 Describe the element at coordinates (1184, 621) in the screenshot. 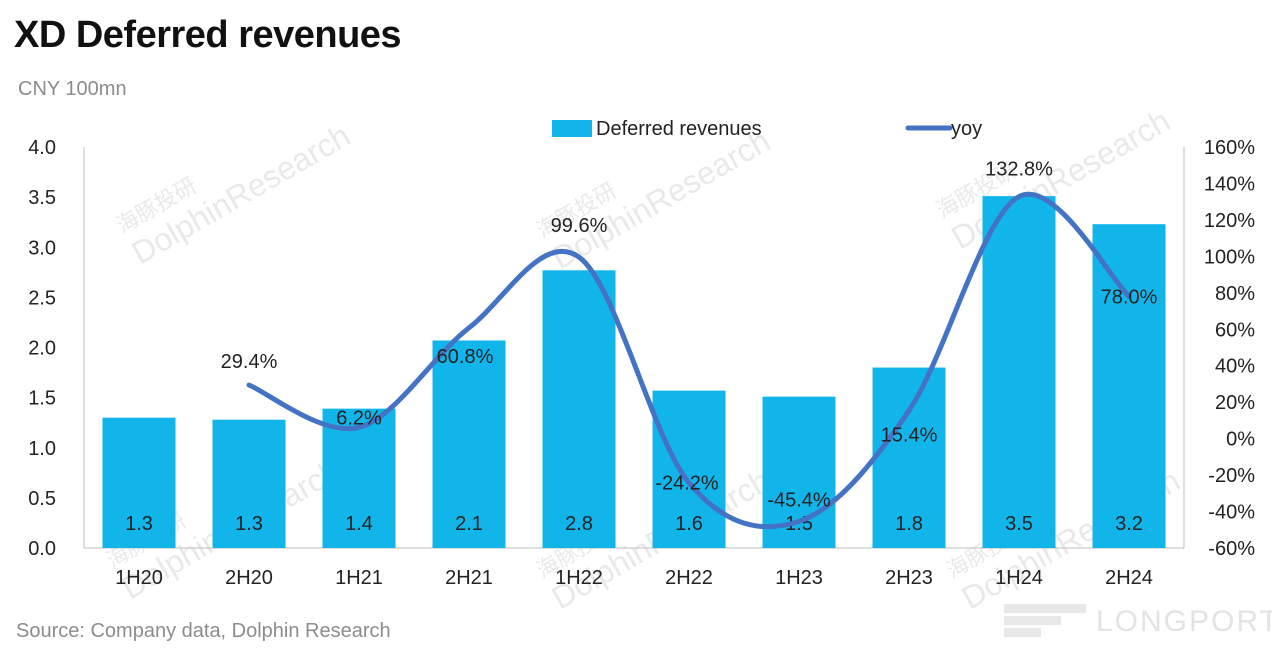

I see `brand-name: LONGPORT` at that location.